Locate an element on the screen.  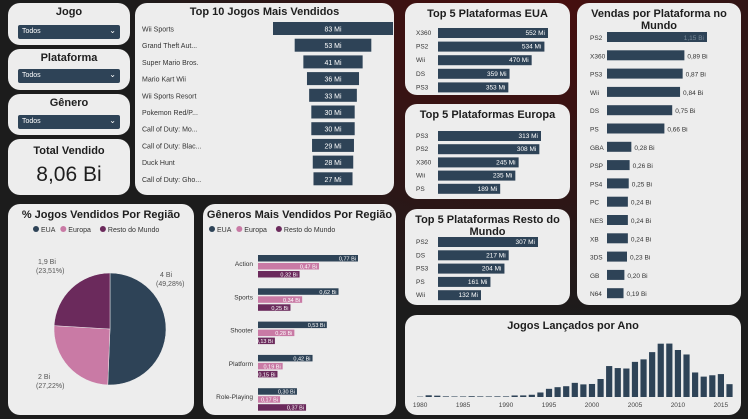
card-title: Top 5 Plataformas EUA is located at coordinates (487, 14).